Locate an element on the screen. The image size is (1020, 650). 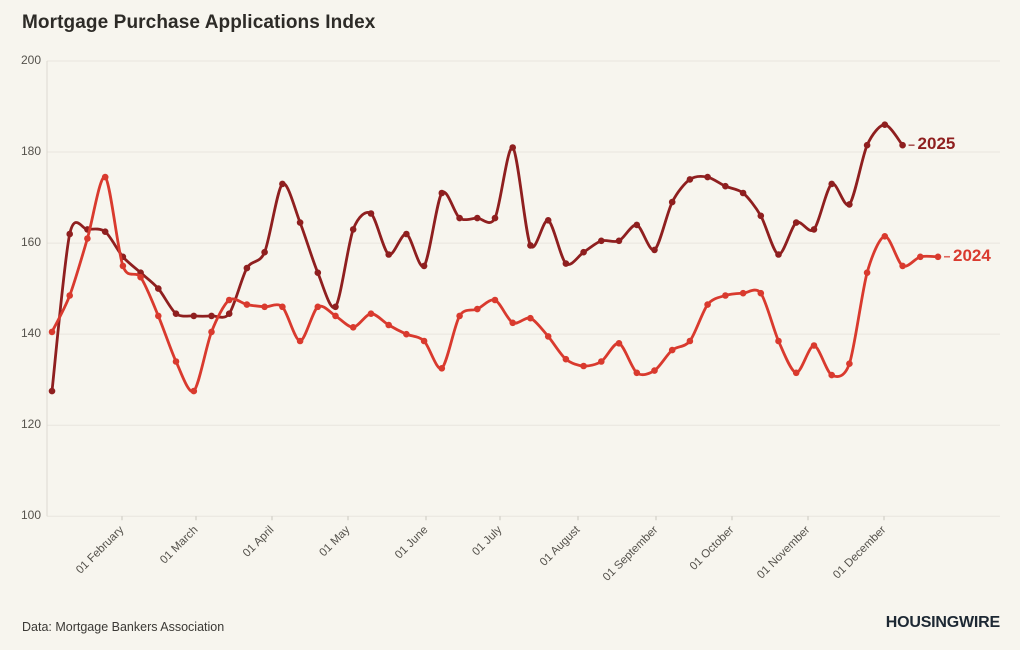
y-axis-label: 100 is located at coordinates (30, 515).